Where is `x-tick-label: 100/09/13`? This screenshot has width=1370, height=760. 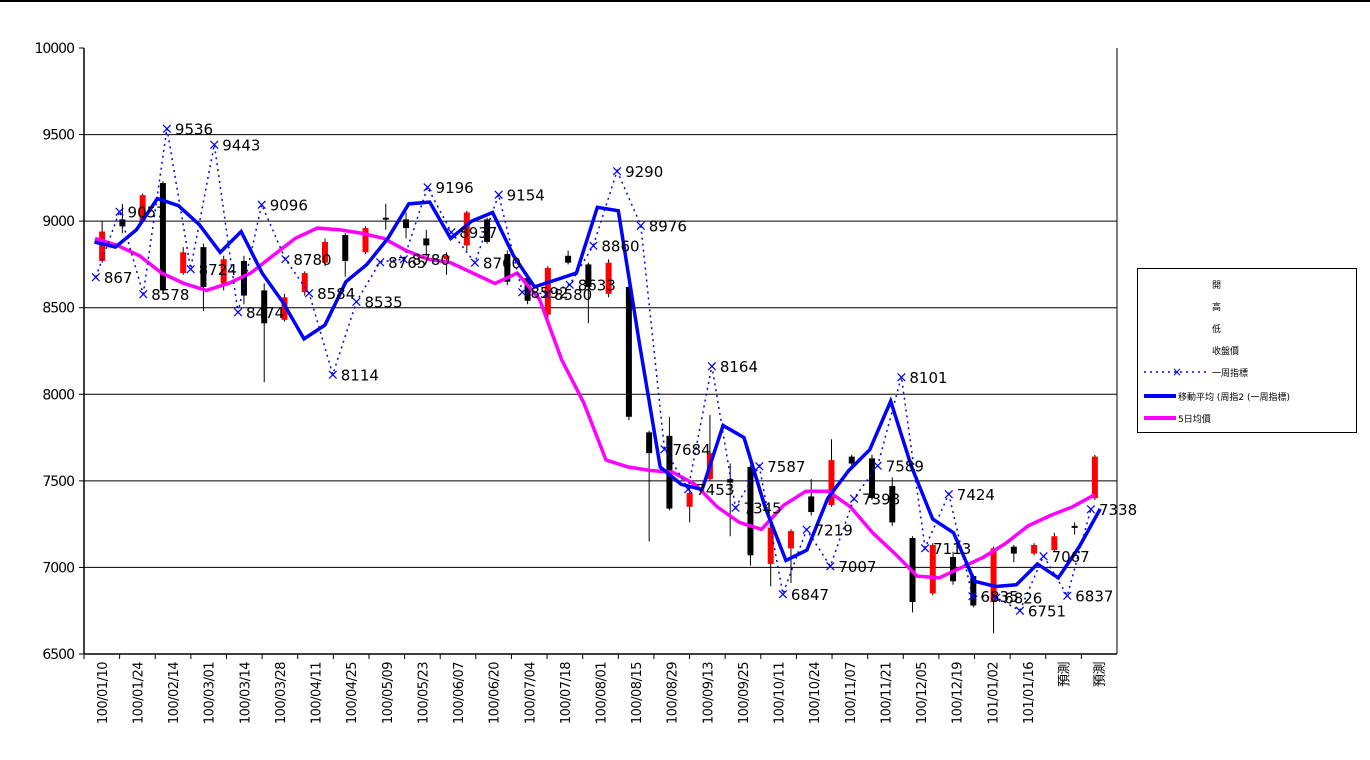 x-tick-label: 100/09/13 is located at coordinates (708, 693).